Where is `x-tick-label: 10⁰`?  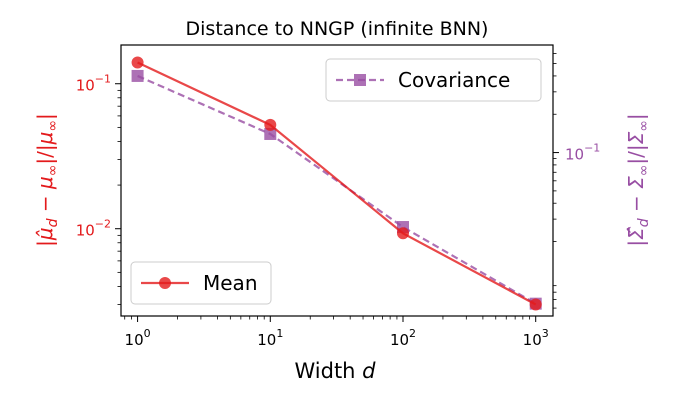 x-tick-label: 10⁰ is located at coordinates (138, 338).